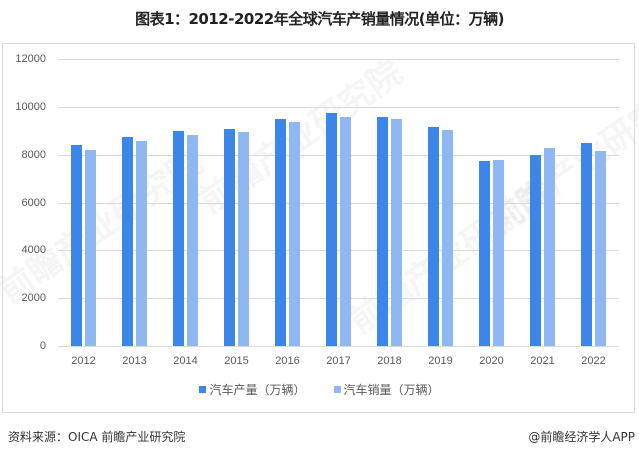 The width and height of the screenshot is (639, 456). I want to click on y-tick-label: 4000, so click(33, 250).